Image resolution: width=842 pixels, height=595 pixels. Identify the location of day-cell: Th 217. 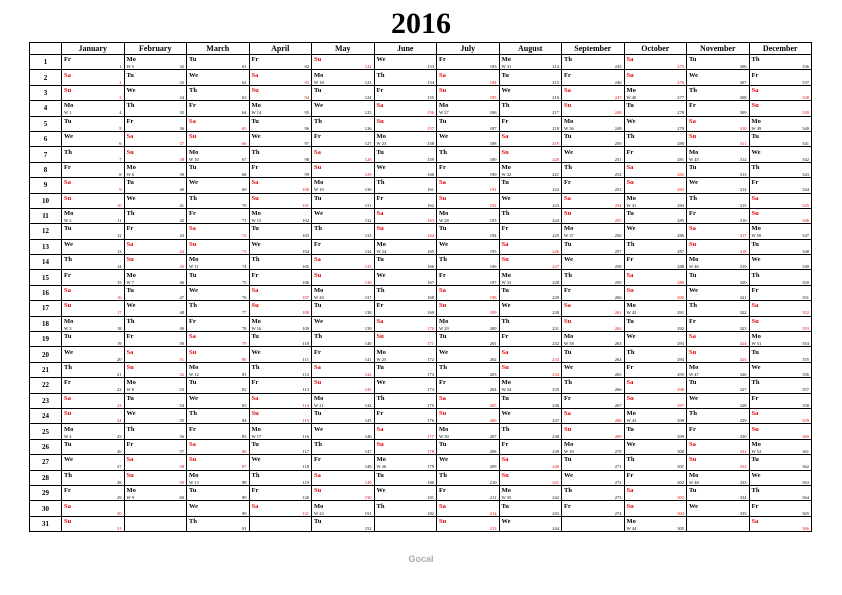
(530, 108).